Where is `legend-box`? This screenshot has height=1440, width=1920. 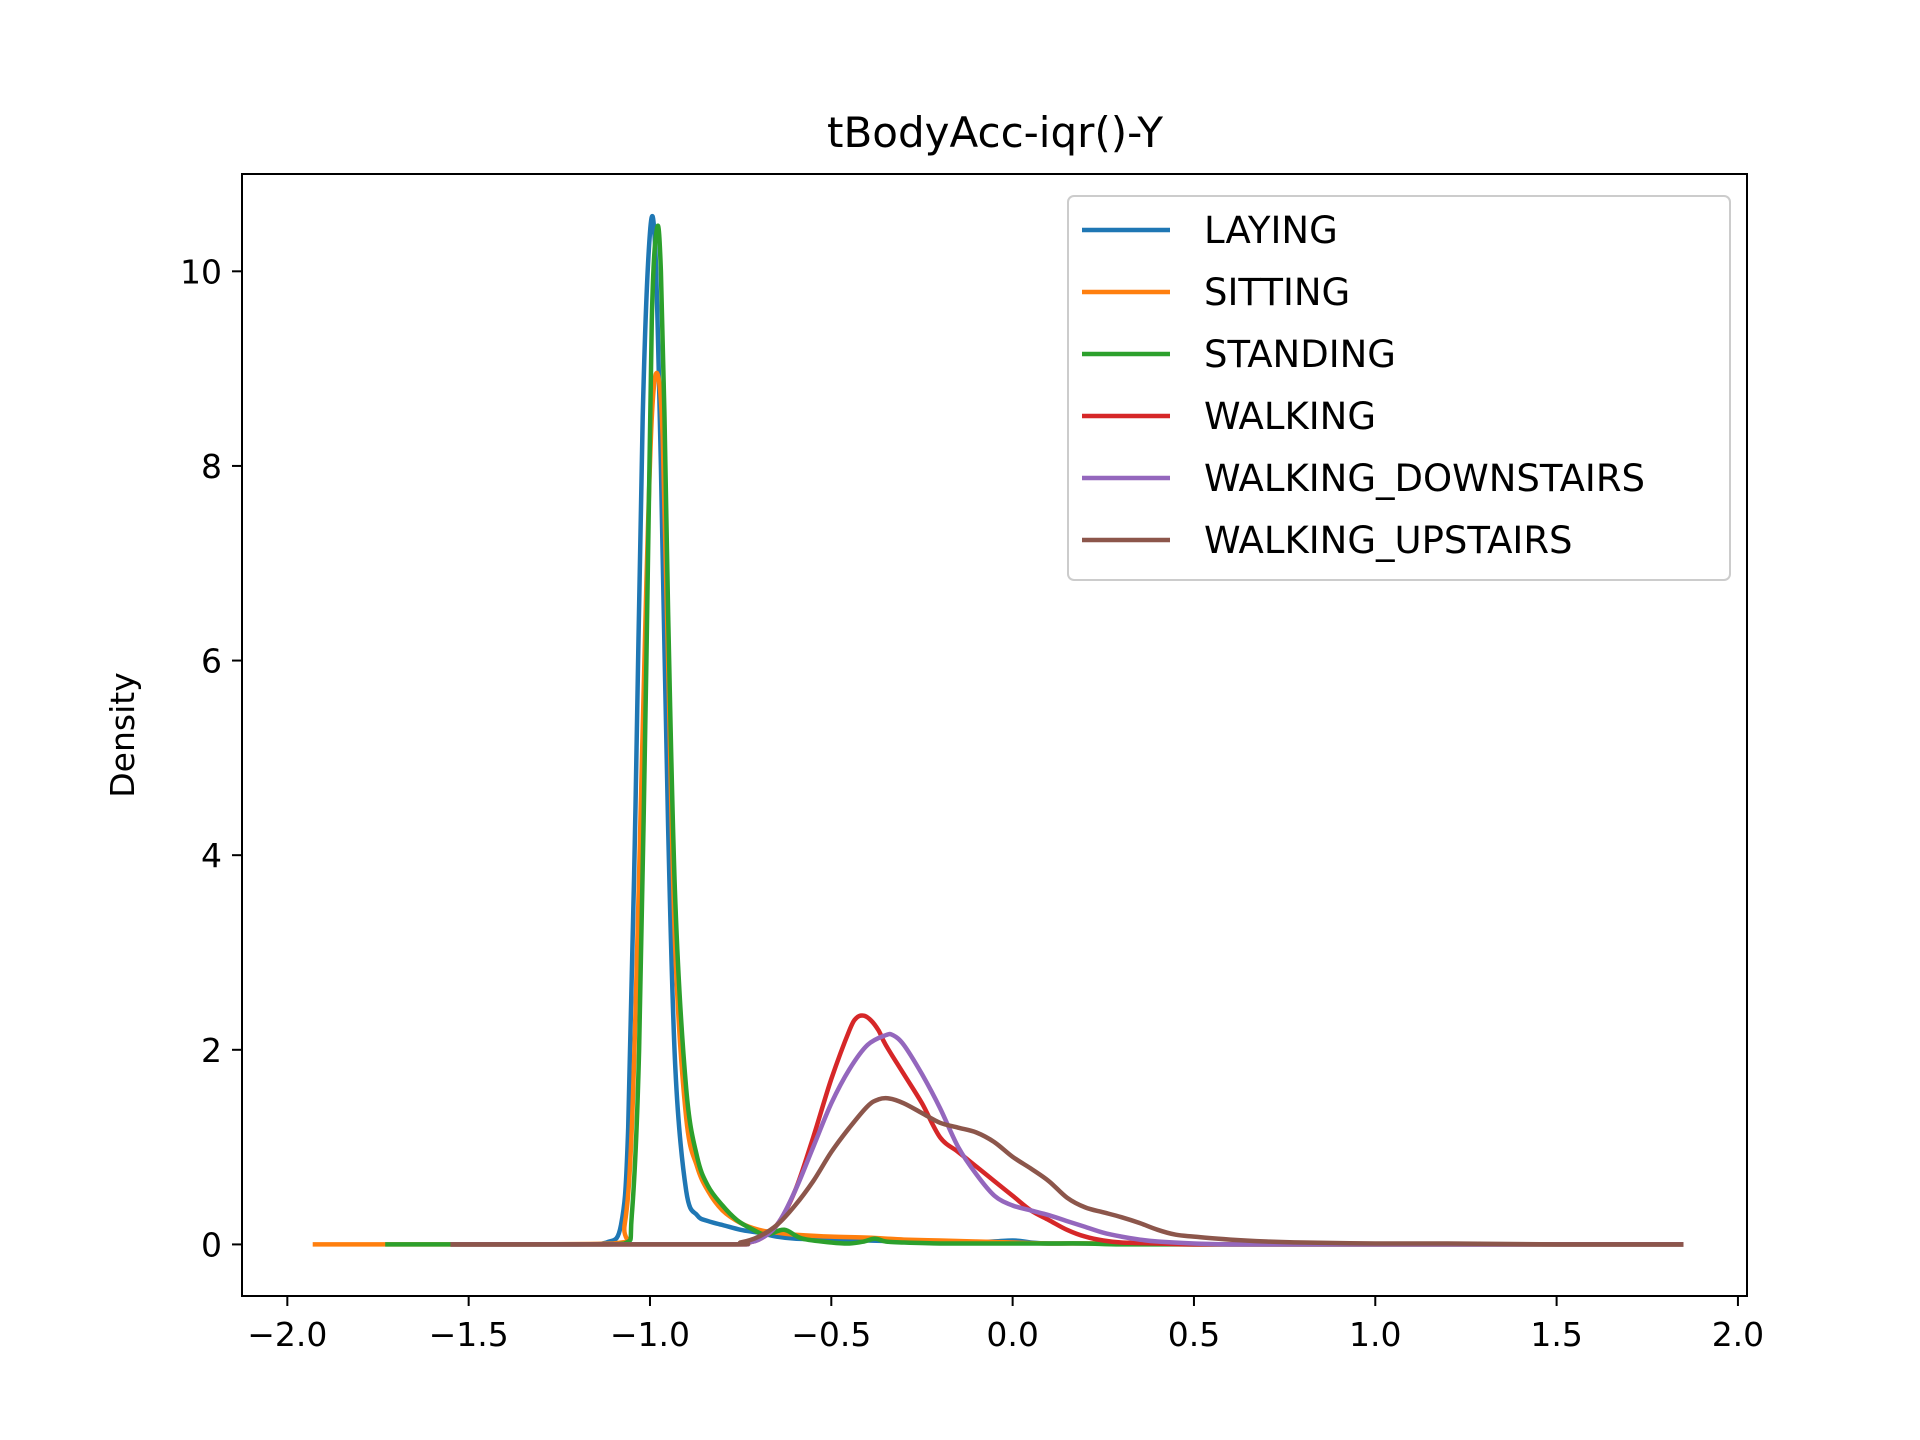 legend-box is located at coordinates (1399, 388).